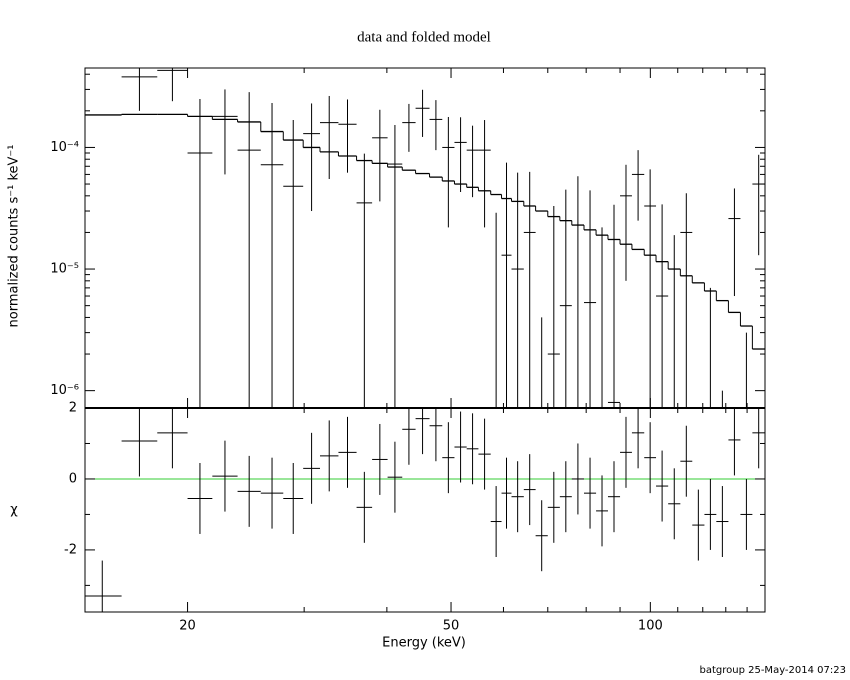 This screenshot has height=680, width=850. I want to click on y-tick-label: 10⁻⁶, so click(64, 390).